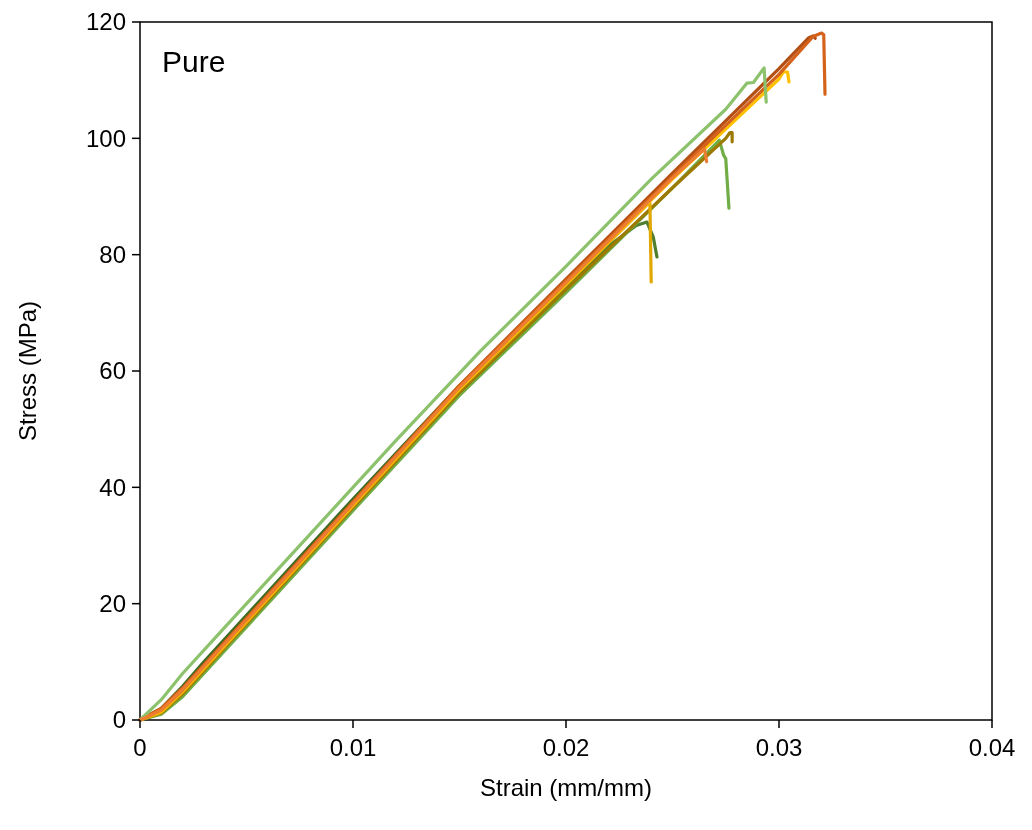 This screenshot has height=830, width=1032. What do you see at coordinates (112, 255) in the screenshot?
I see `y-tick-label: 80` at bounding box center [112, 255].